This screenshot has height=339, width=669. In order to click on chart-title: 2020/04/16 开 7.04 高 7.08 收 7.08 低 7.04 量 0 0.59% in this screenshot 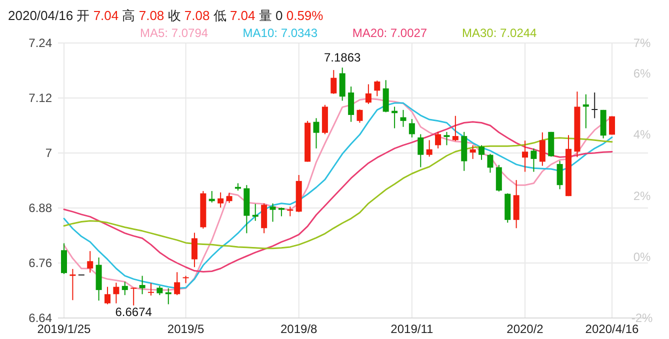, I will do `click(166, 15)`.